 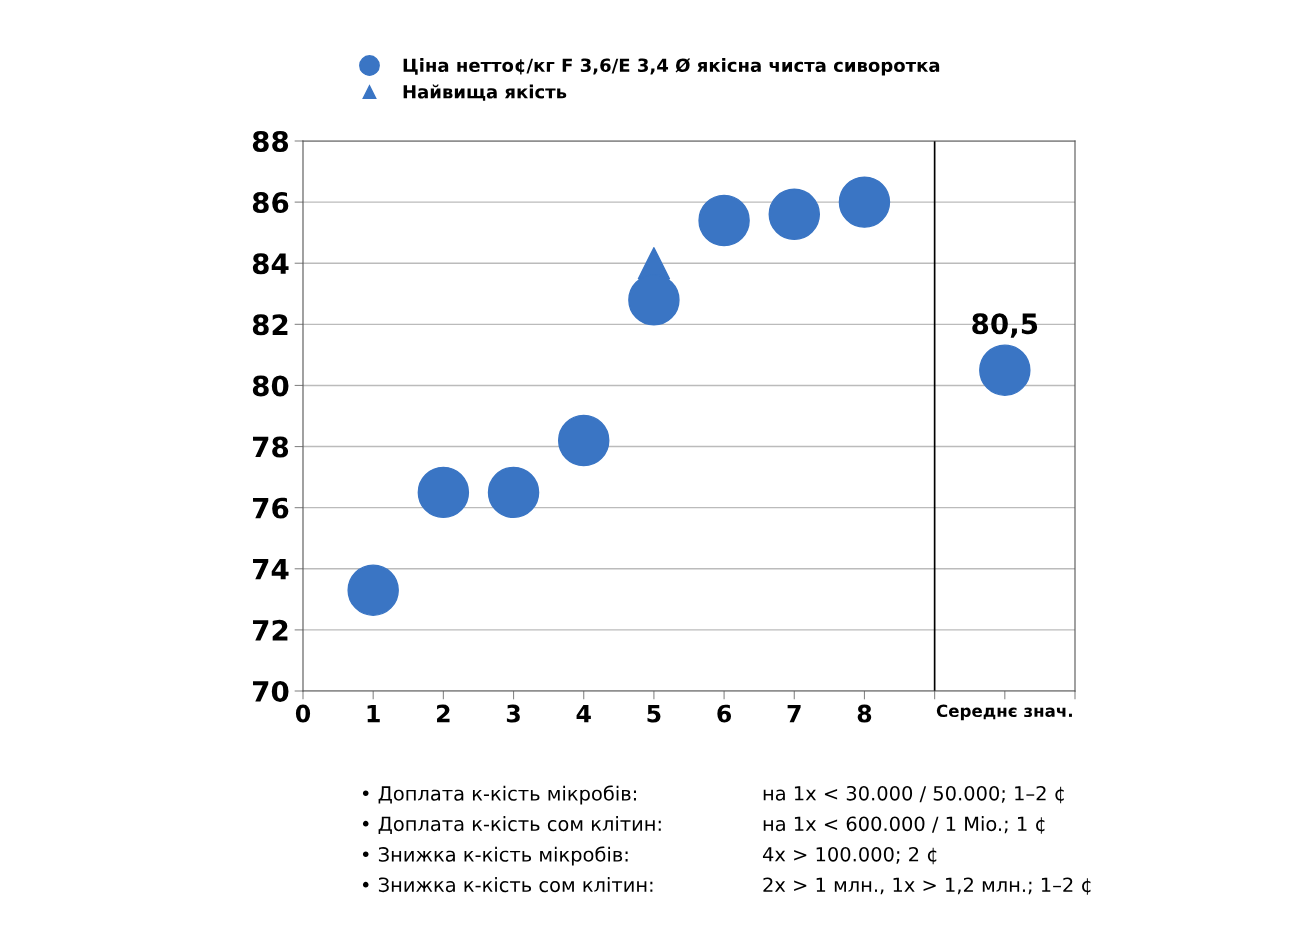 I want to click on y-tick-label: 78, so click(x=271, y=447).